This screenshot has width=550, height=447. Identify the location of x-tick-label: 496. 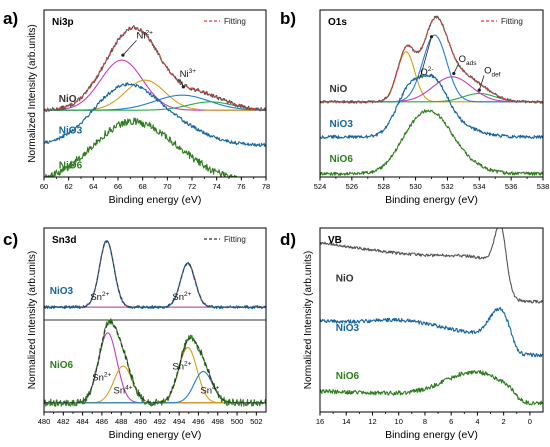
(198, 421).